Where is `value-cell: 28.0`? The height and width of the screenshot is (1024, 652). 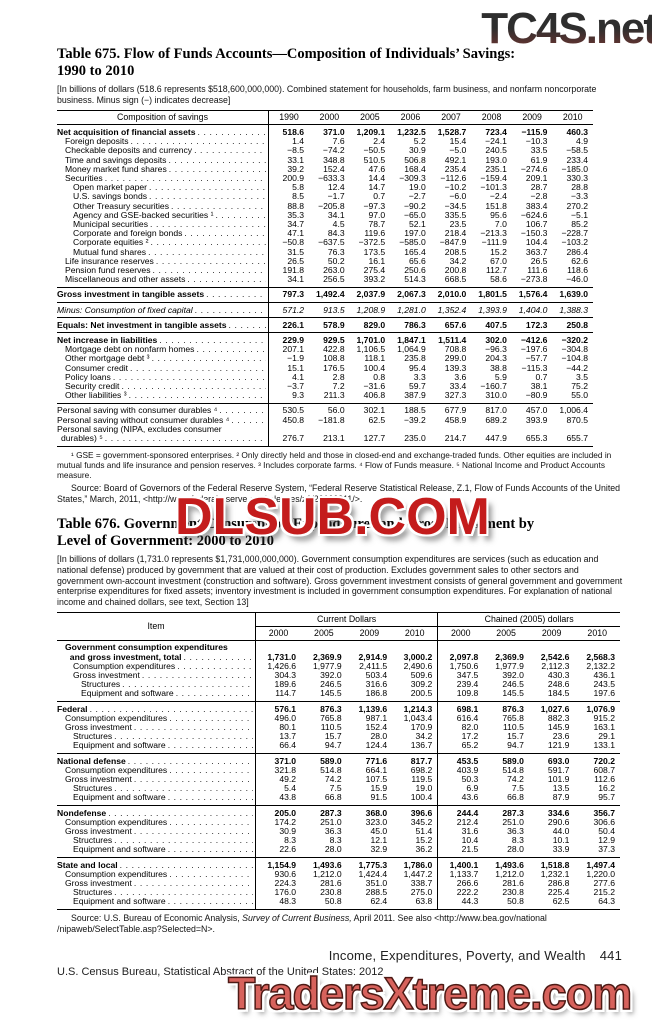 value-cell: 28.0 is located at coordinates (515, 849).